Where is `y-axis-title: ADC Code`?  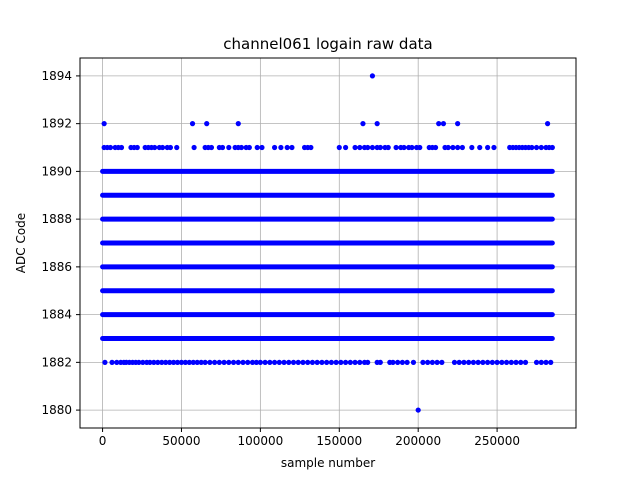 y-axis-title: ADC Code is located at coordinates (21, 243).